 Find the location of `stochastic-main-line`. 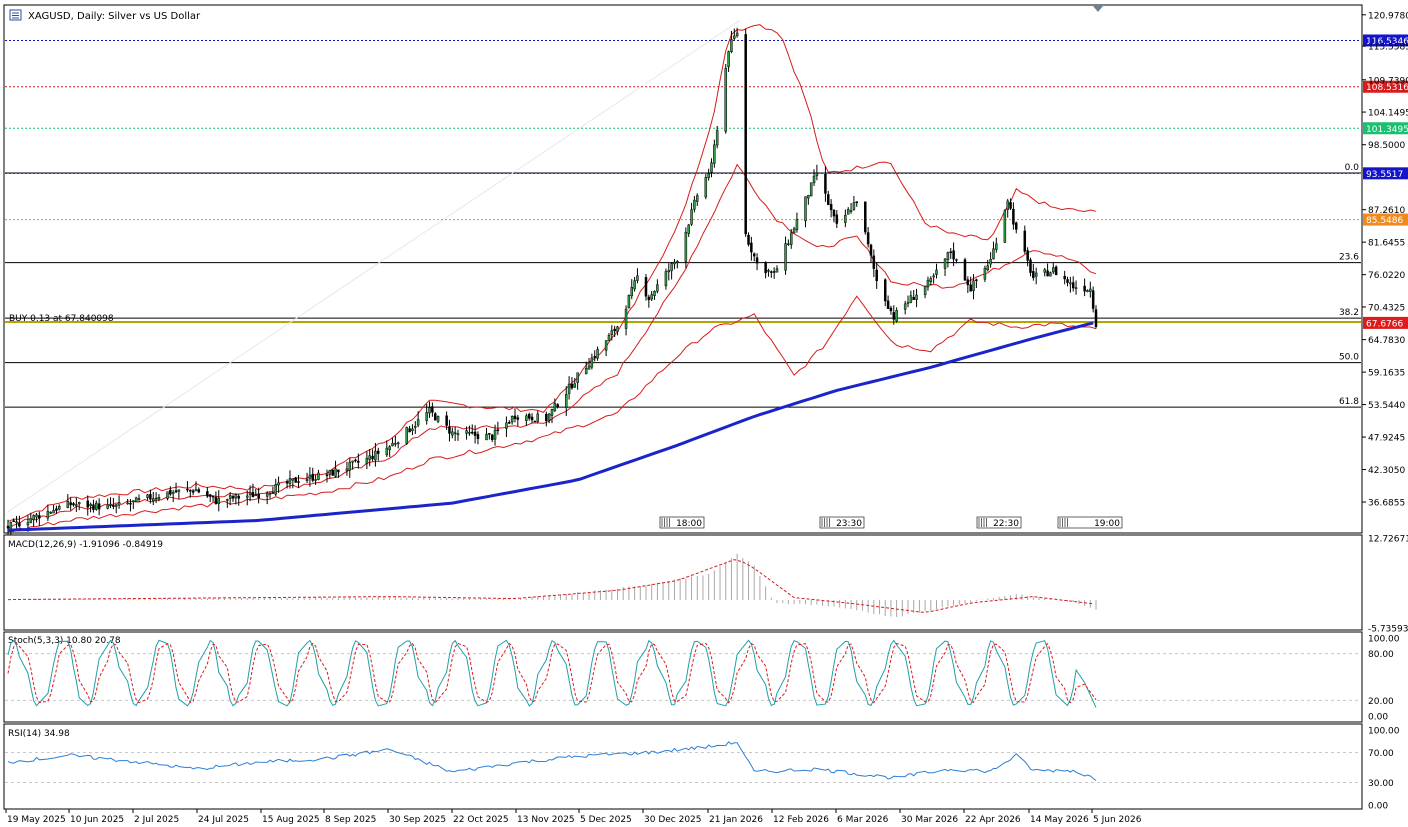

stochastic-main-line is located at coordinates (552, 673).